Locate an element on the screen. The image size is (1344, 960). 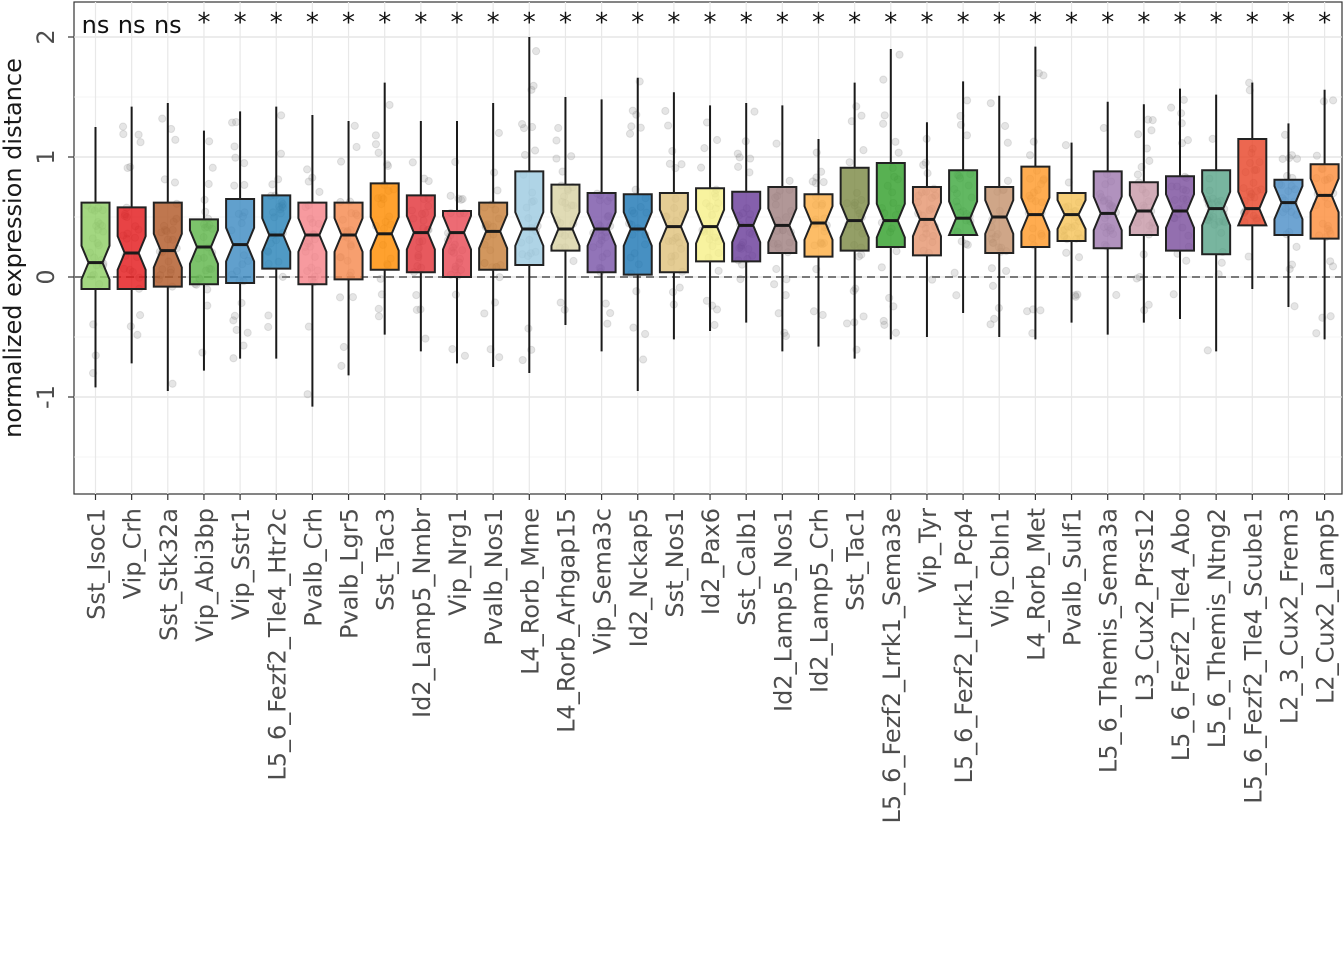
x-tick-label: Sst_Nos1 is located at coordinates (675, 563).